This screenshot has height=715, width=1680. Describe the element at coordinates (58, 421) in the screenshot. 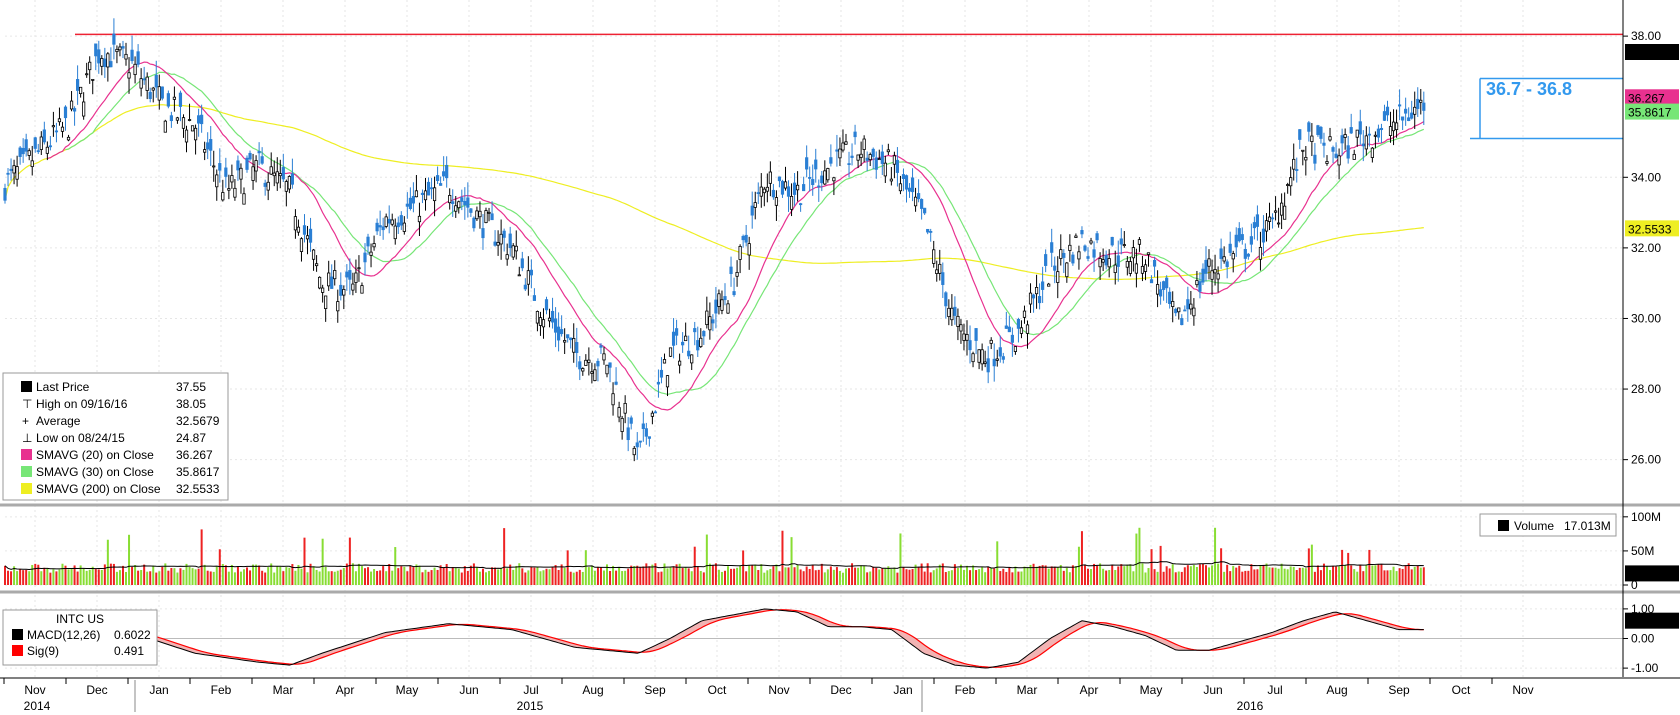

I see `legend-label-average: Average` at that location.